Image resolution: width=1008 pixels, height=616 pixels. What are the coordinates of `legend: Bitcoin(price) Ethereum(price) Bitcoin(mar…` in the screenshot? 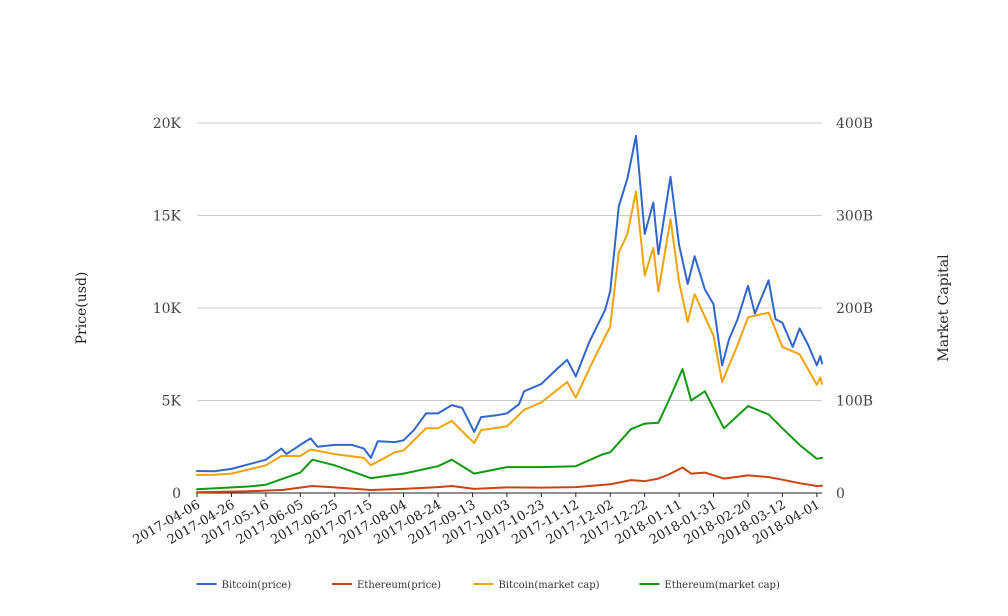 It's located at (488, 585).